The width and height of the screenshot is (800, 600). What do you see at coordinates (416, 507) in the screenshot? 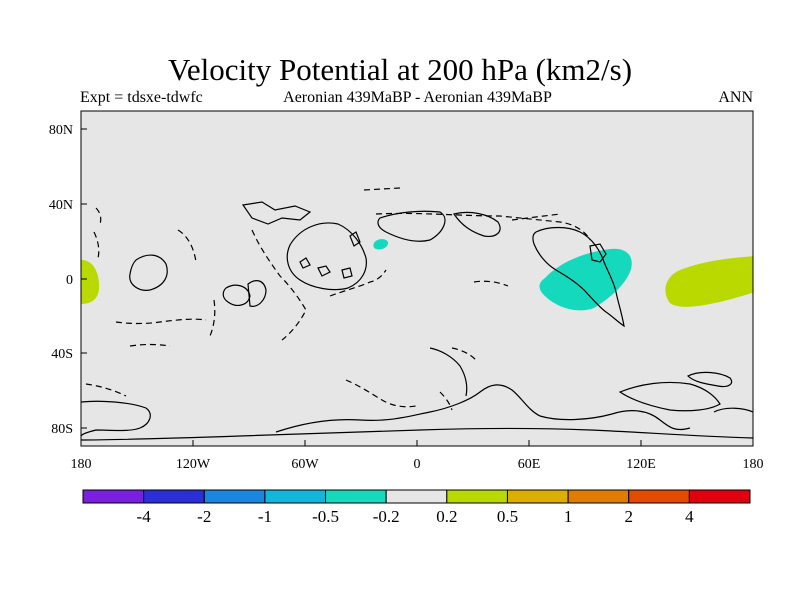
I see `colorbar: -4 -2 -1 -0.5 -0.2 0.2 0.5 1 2 4` at bounding box center [416, 507].